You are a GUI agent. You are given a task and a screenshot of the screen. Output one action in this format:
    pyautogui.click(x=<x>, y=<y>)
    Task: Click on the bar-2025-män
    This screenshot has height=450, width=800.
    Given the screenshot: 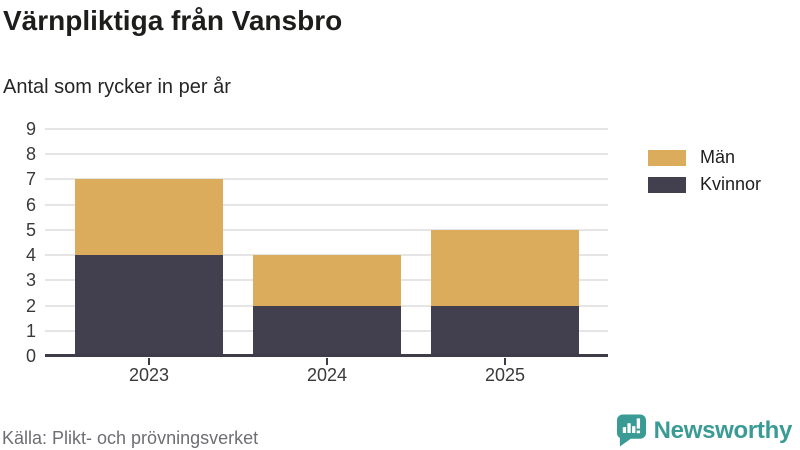 What is the action you would take?
    pyautogui.click(x=505, y=267)
    